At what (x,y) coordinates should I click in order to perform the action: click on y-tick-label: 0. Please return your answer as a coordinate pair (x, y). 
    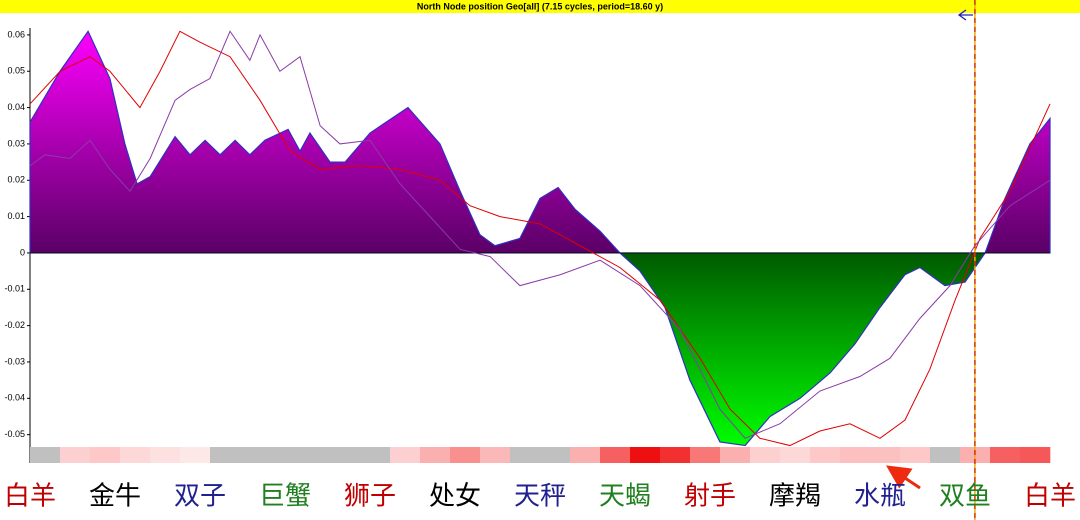
    Looking at the image, I should click on (22, 252).